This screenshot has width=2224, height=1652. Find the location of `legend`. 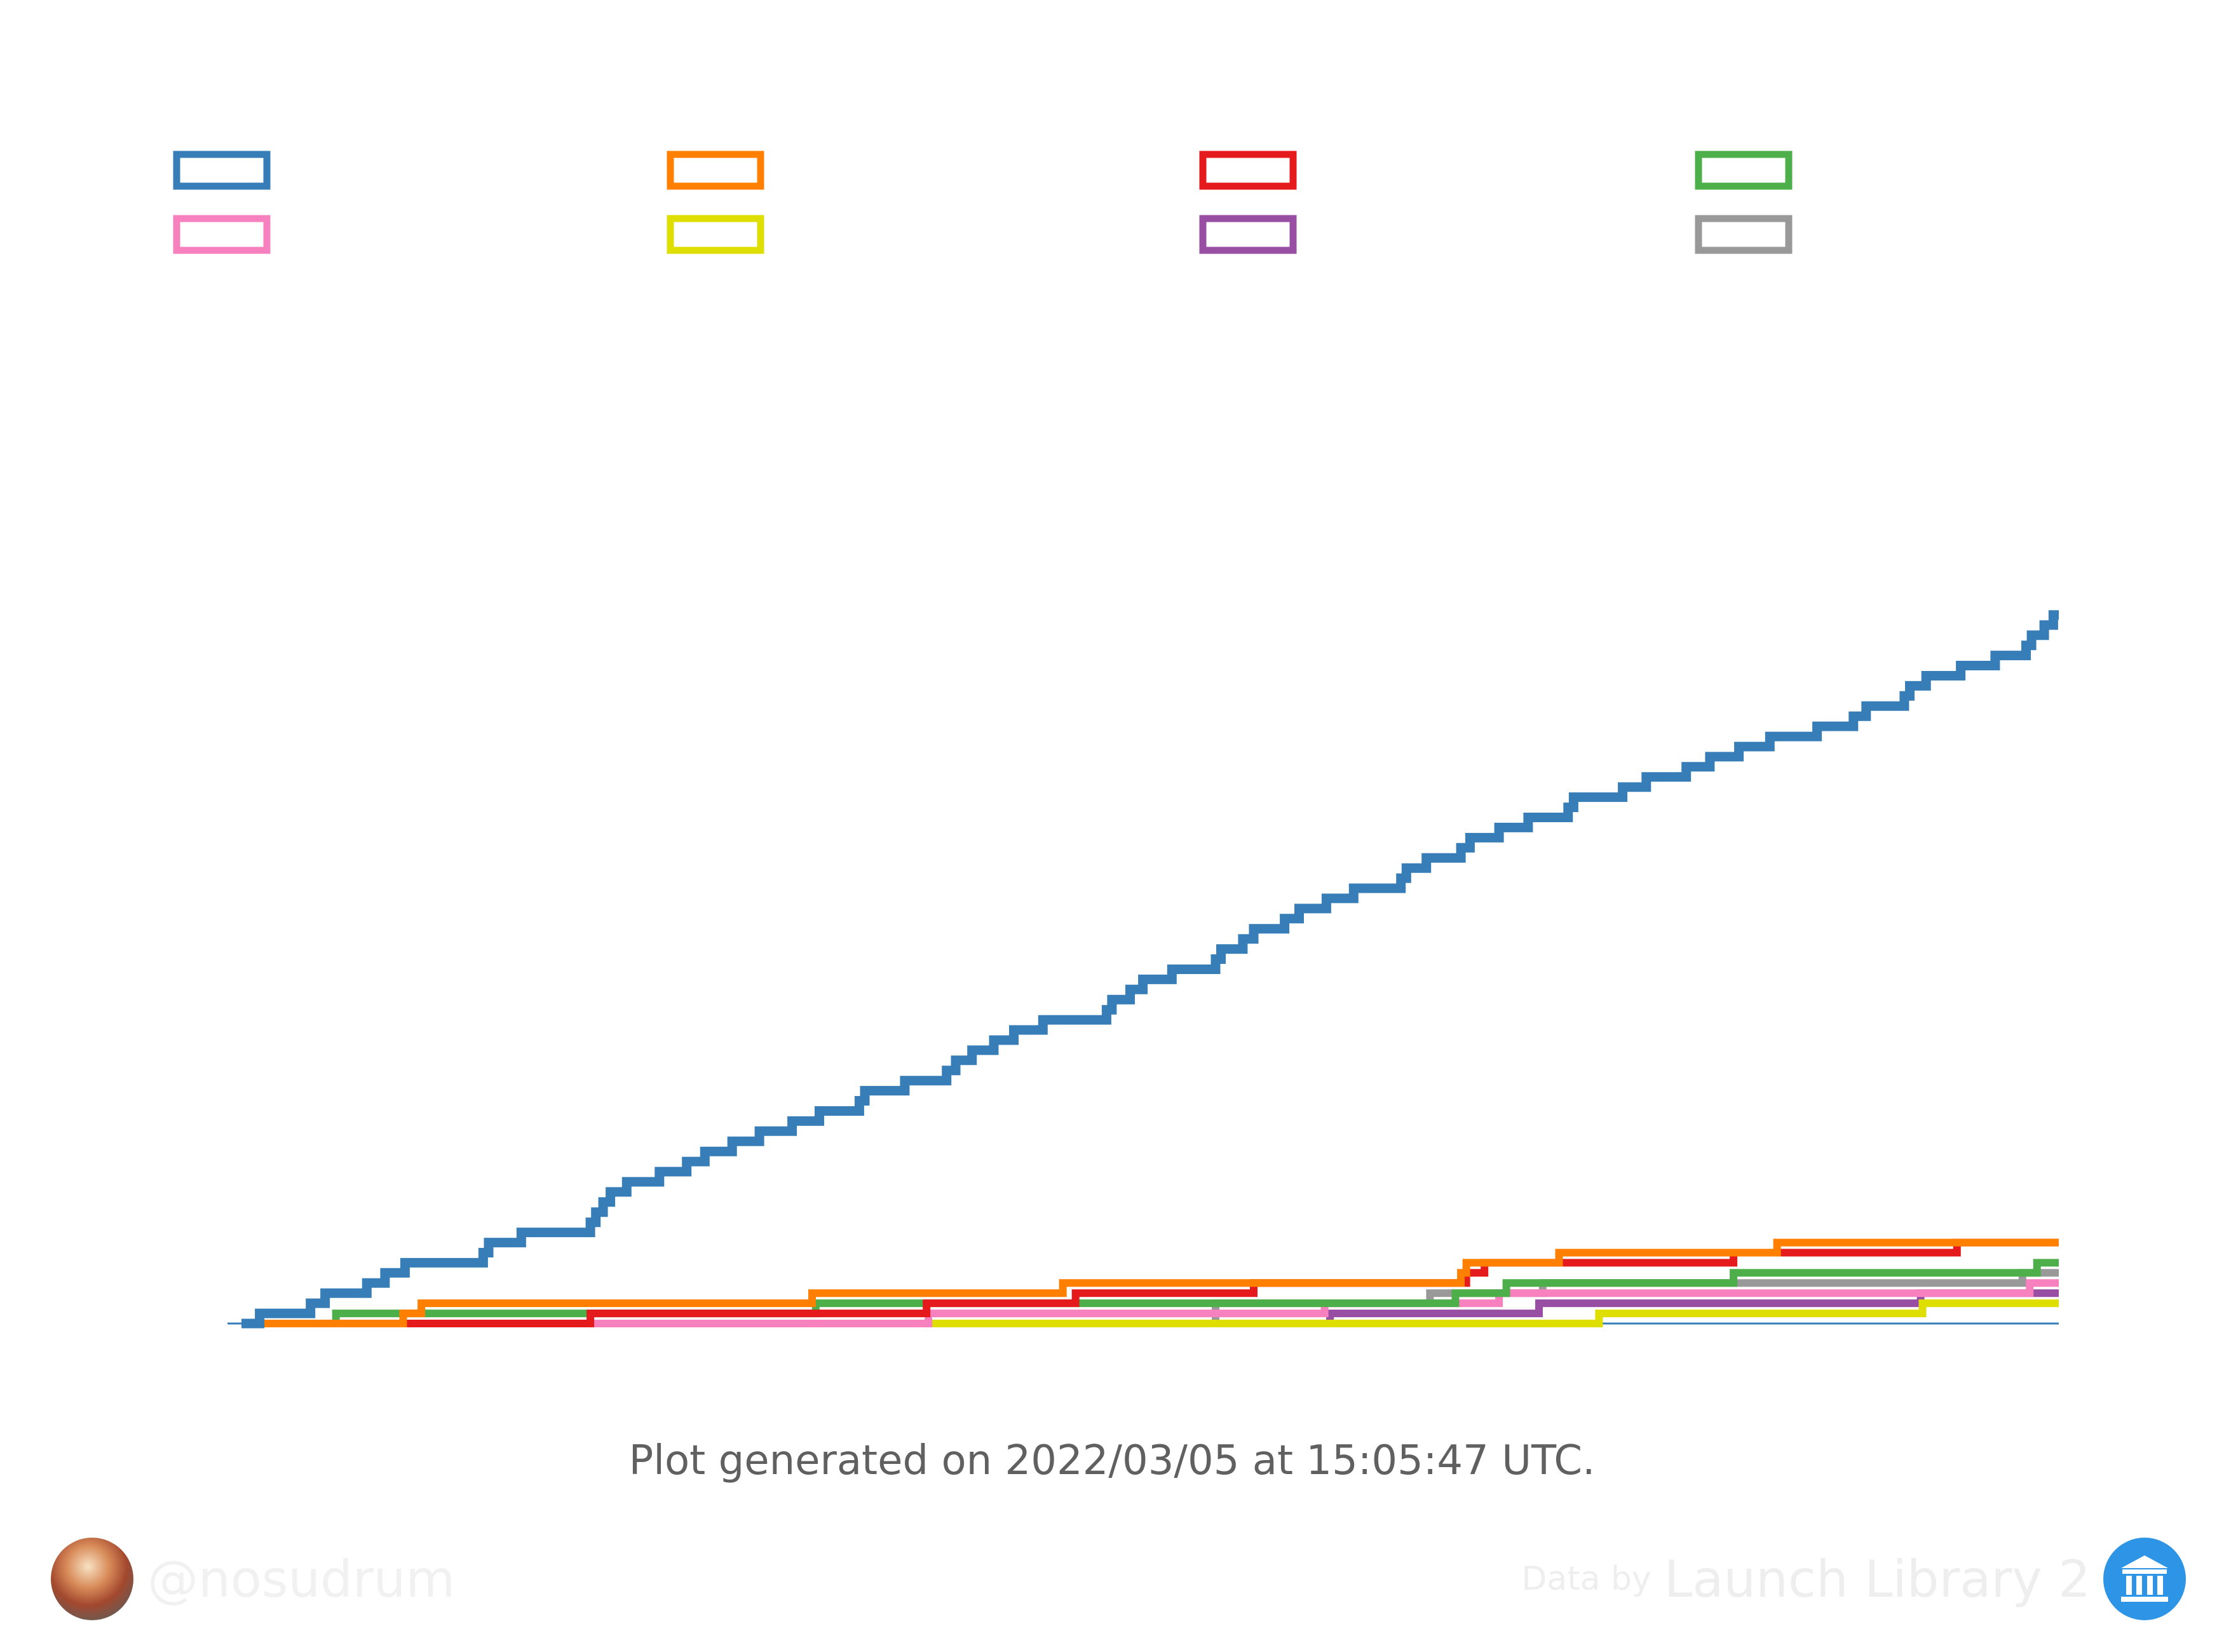

legend is located at coordinates (983, 203).